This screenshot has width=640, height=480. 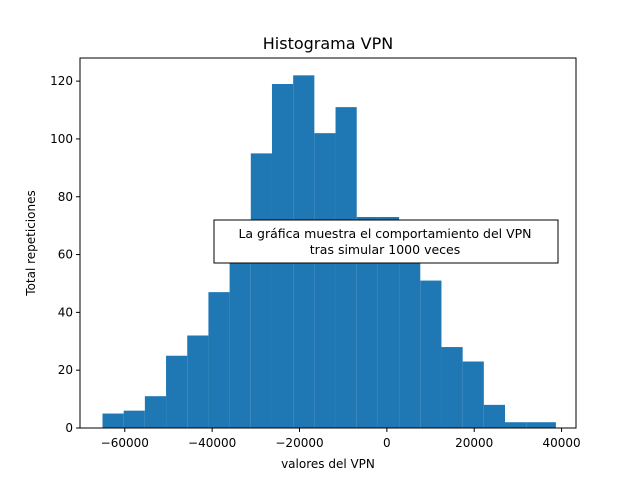 I want to click on x-tick-label: −60000, so click(x=125, y=443).